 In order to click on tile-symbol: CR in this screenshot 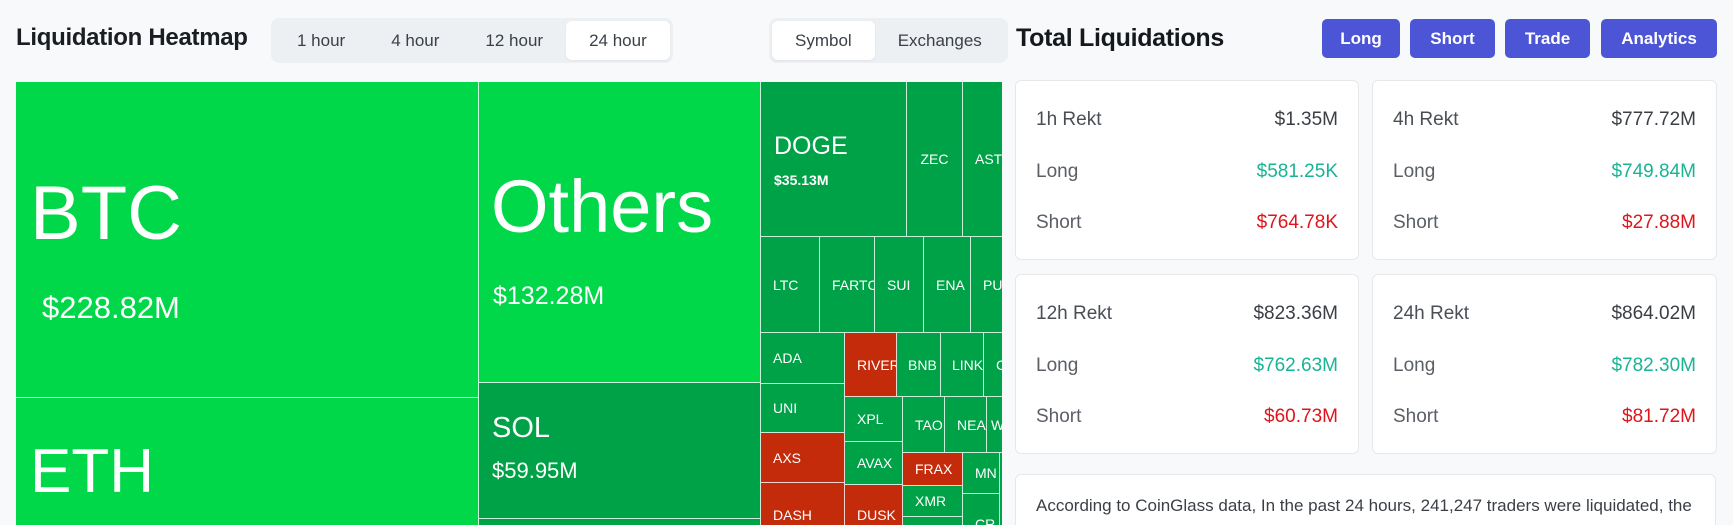, I will do `click(985, 520)`.